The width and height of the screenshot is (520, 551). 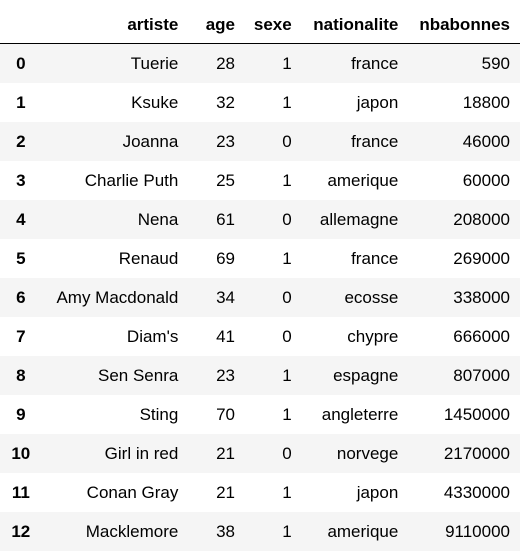 What do you see at coordinates (459, 180) in the screenshot?
I see `cell-nbabonnes: 60000` at bounding box center [459, 180].